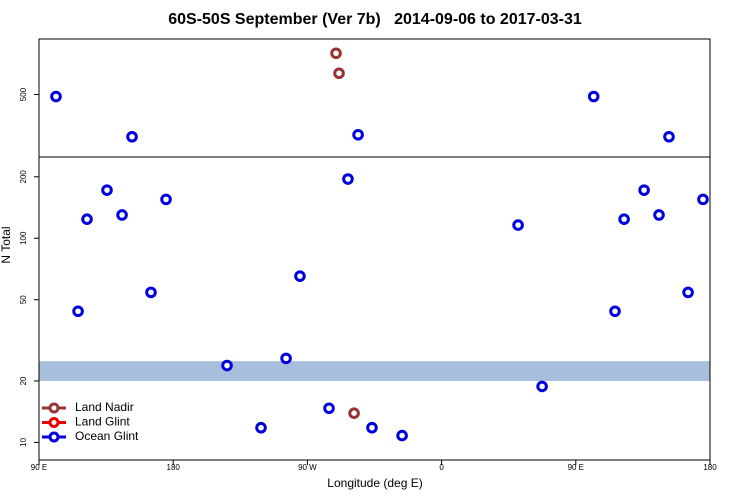 The height and width of the screenshot is (500, 750). Describe the element at coordinates (441, 467) in the screenshot. I see `x-tick-label: 0` at that location.